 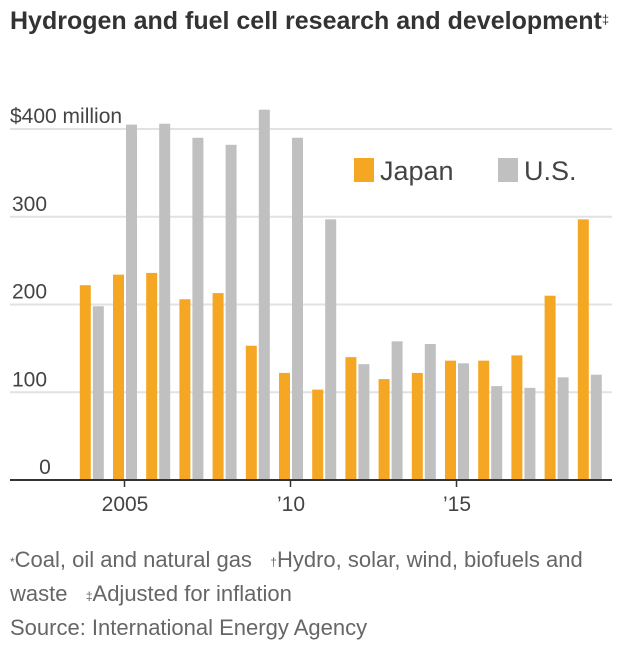 I want to click on bar-us-2005, so click(x=131, y=302).